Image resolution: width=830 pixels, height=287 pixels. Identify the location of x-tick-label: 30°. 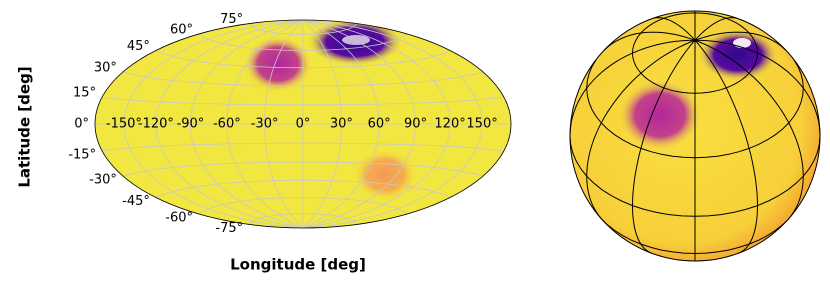
(341, 124).